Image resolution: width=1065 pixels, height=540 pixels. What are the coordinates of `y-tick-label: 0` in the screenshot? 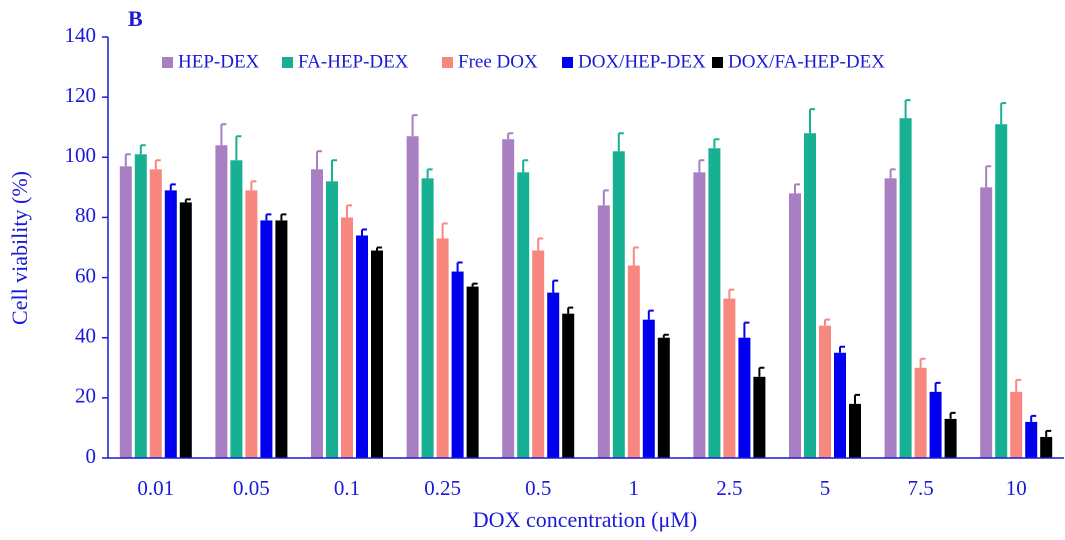 It's located at (91, 456).